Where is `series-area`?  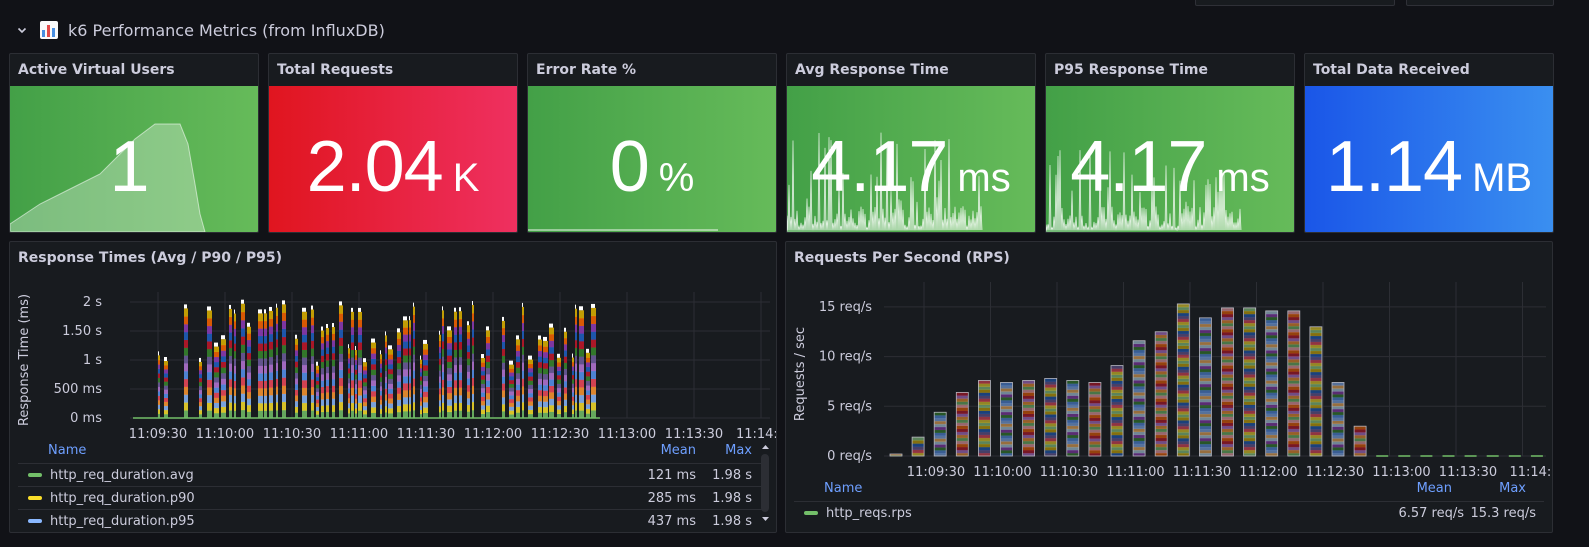 series-area is located at coordinates (377, 359).